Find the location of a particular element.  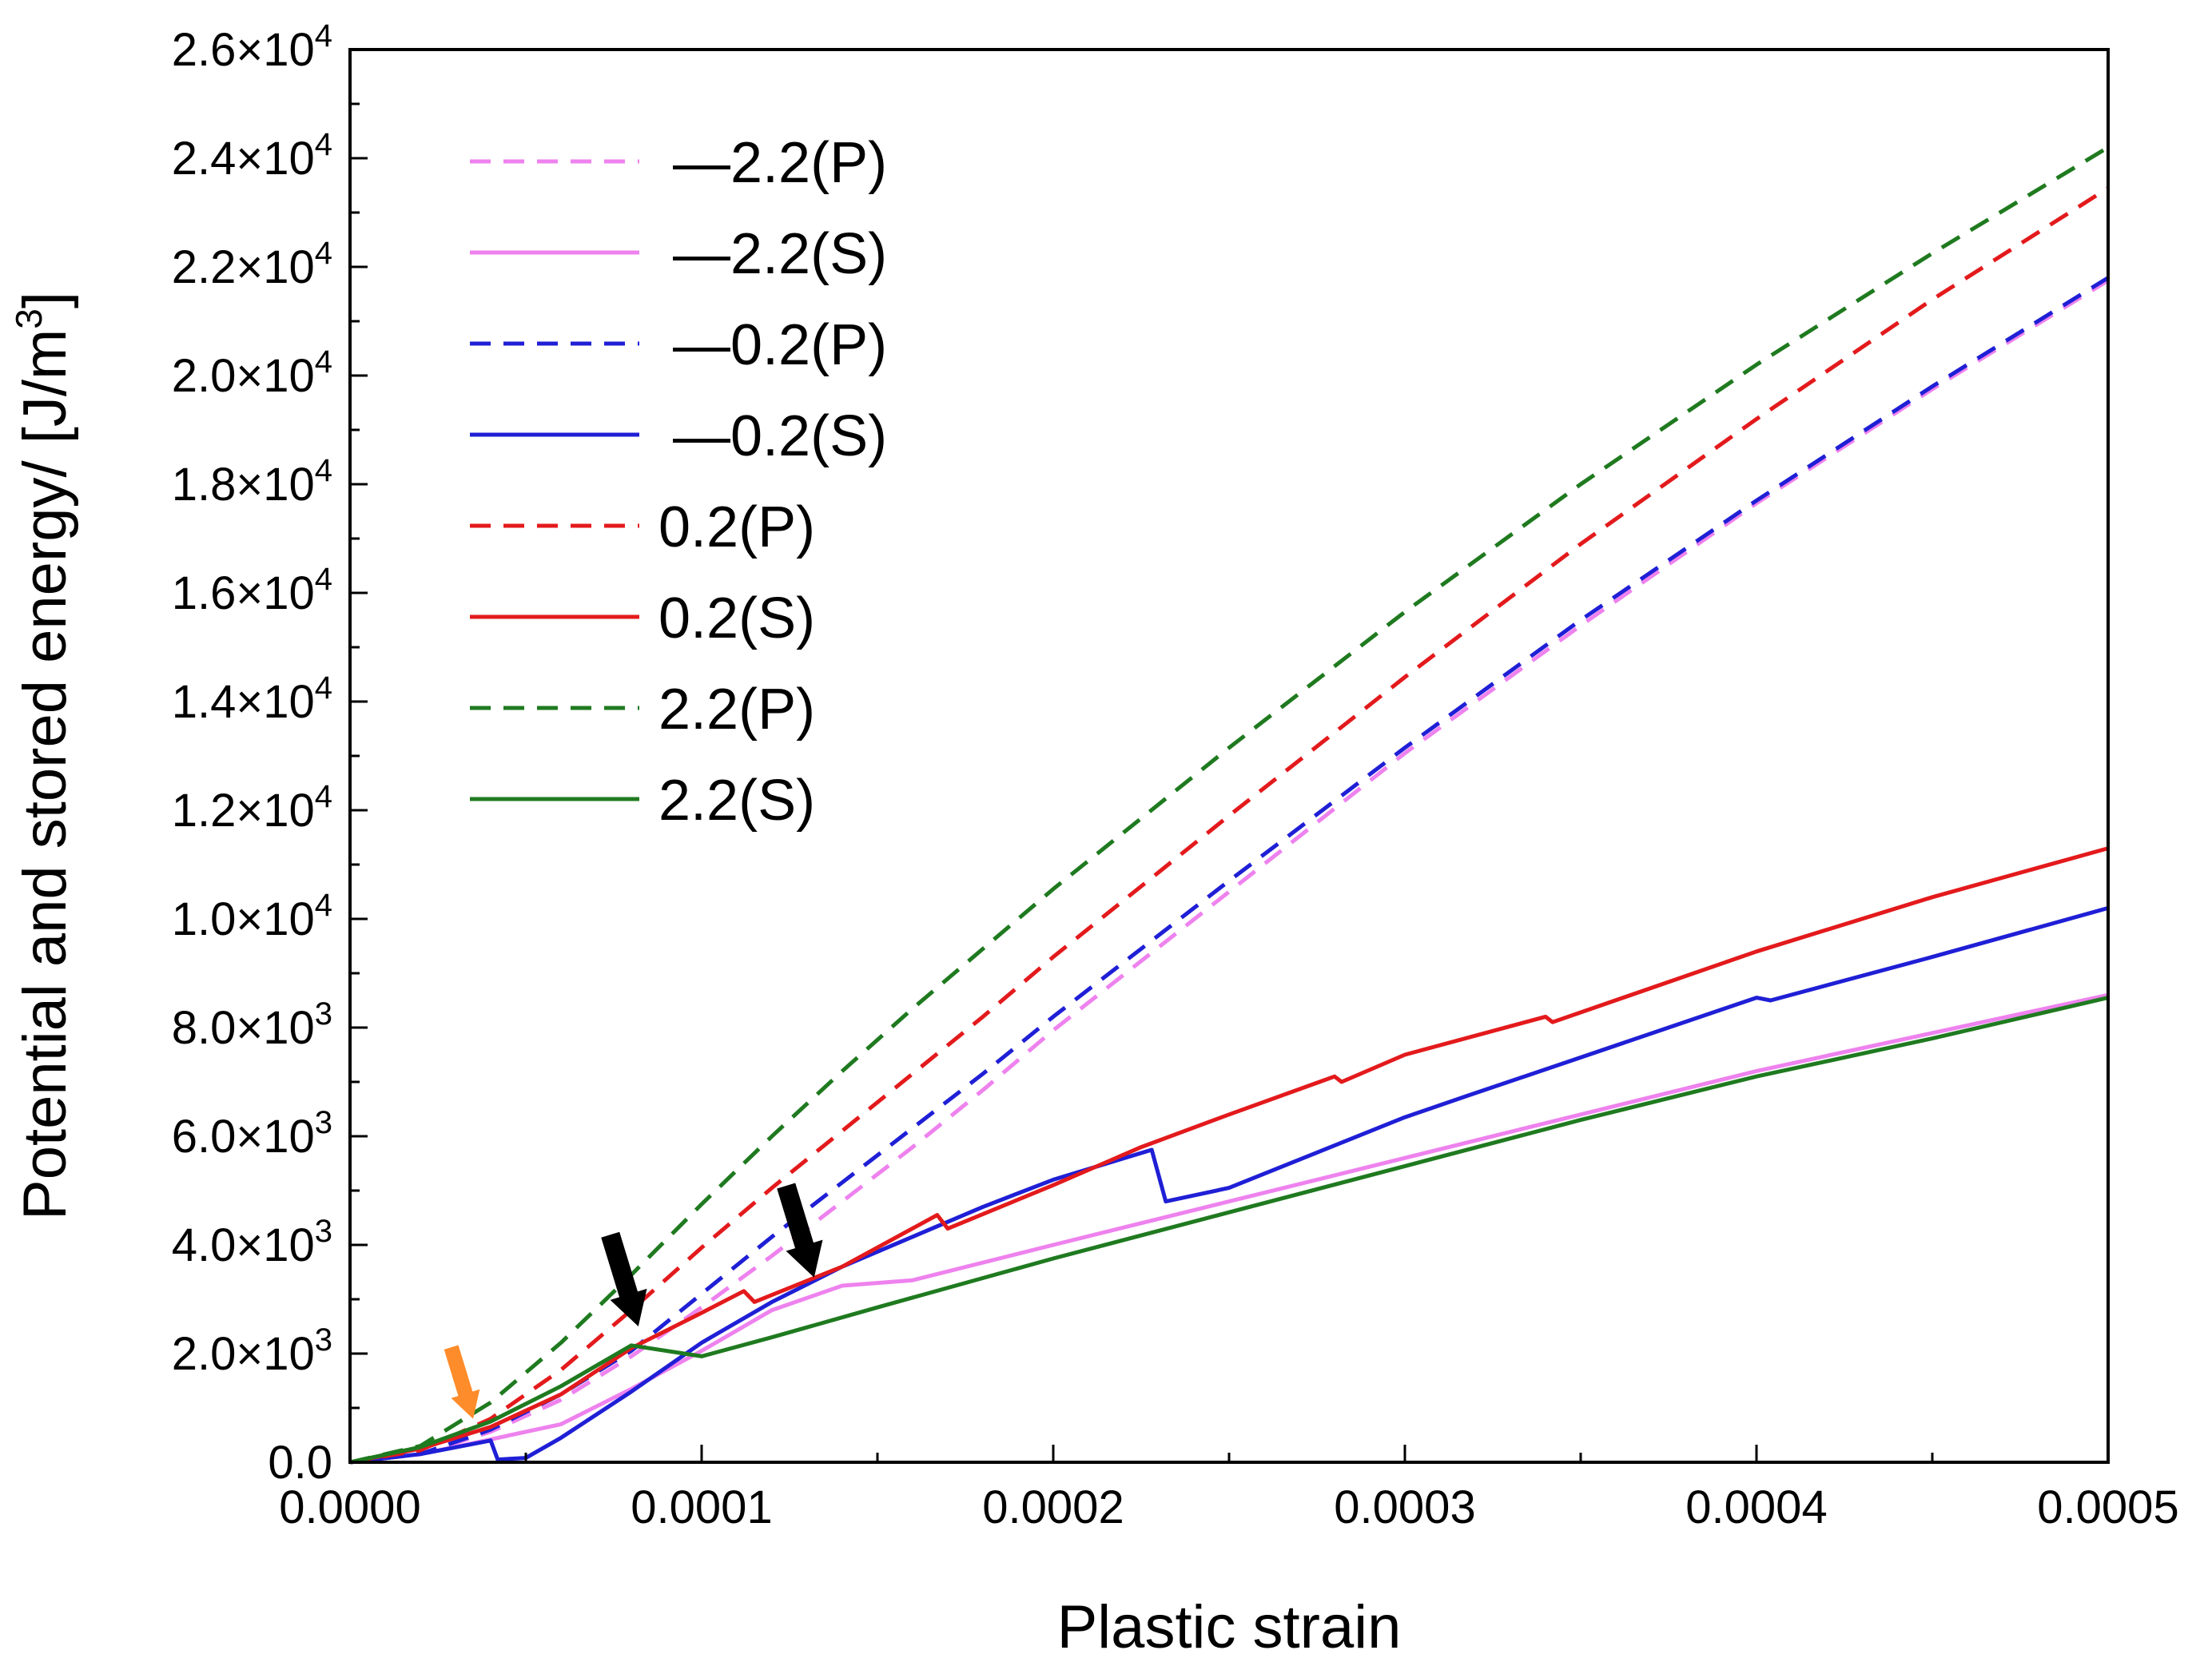

y-axis-title-text: Potential and stored energy/ [J/m is located at coordinates (45, 774).